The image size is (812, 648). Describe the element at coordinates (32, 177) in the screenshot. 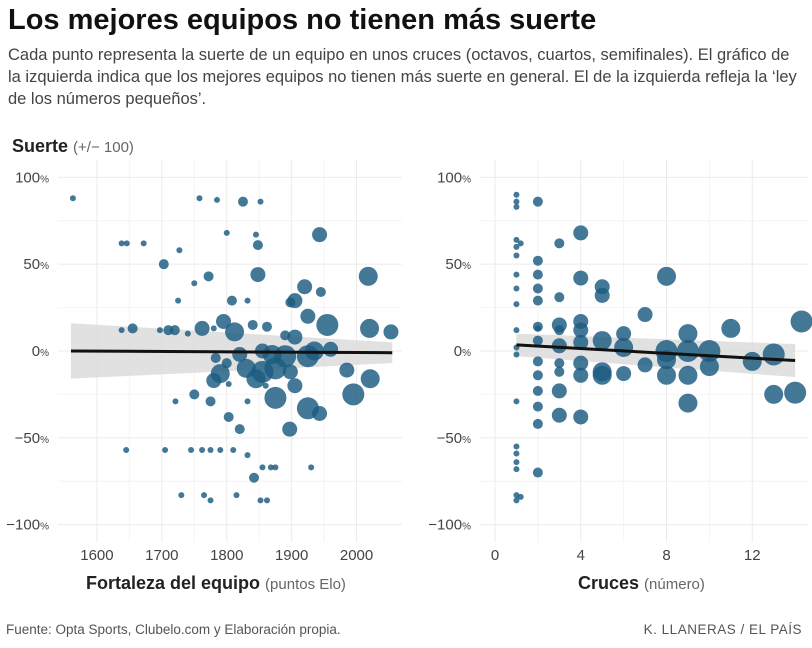

I see `left-y-tick-label: 100%` at that location.